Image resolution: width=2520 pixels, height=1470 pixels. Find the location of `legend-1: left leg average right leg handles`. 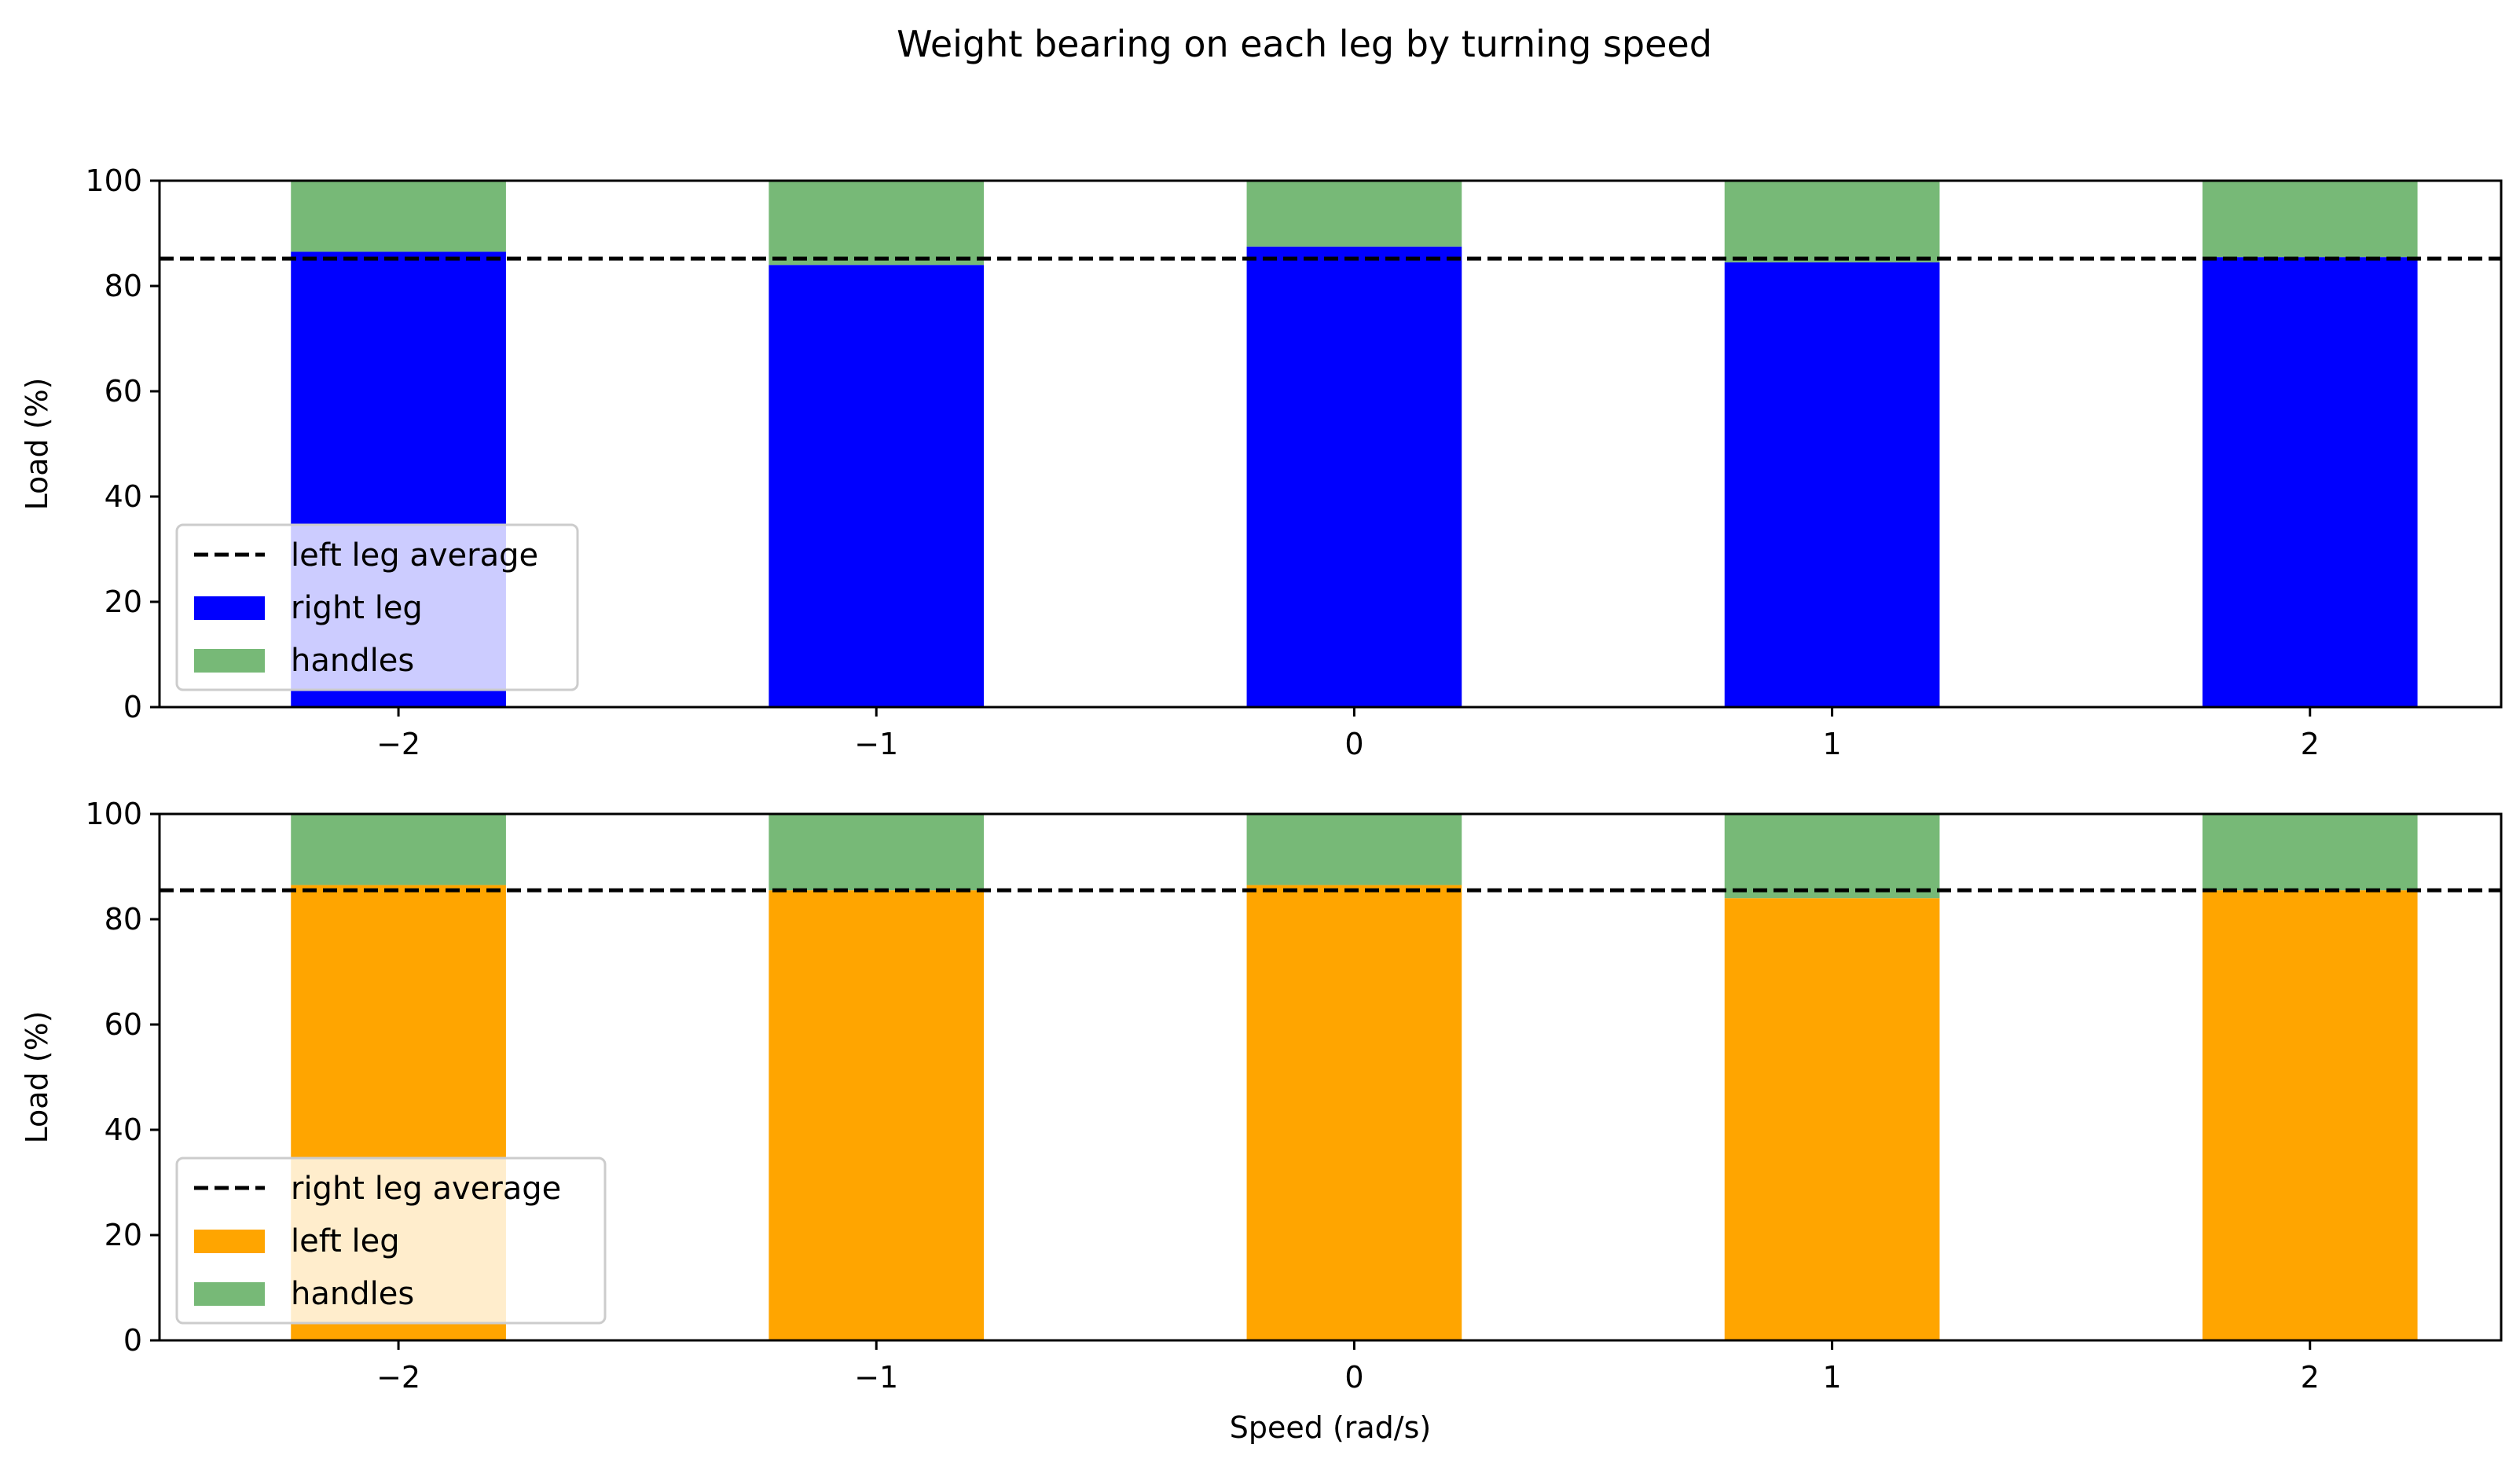

legend-1: left leg average right leg handles is located at coordinates (377, 607).